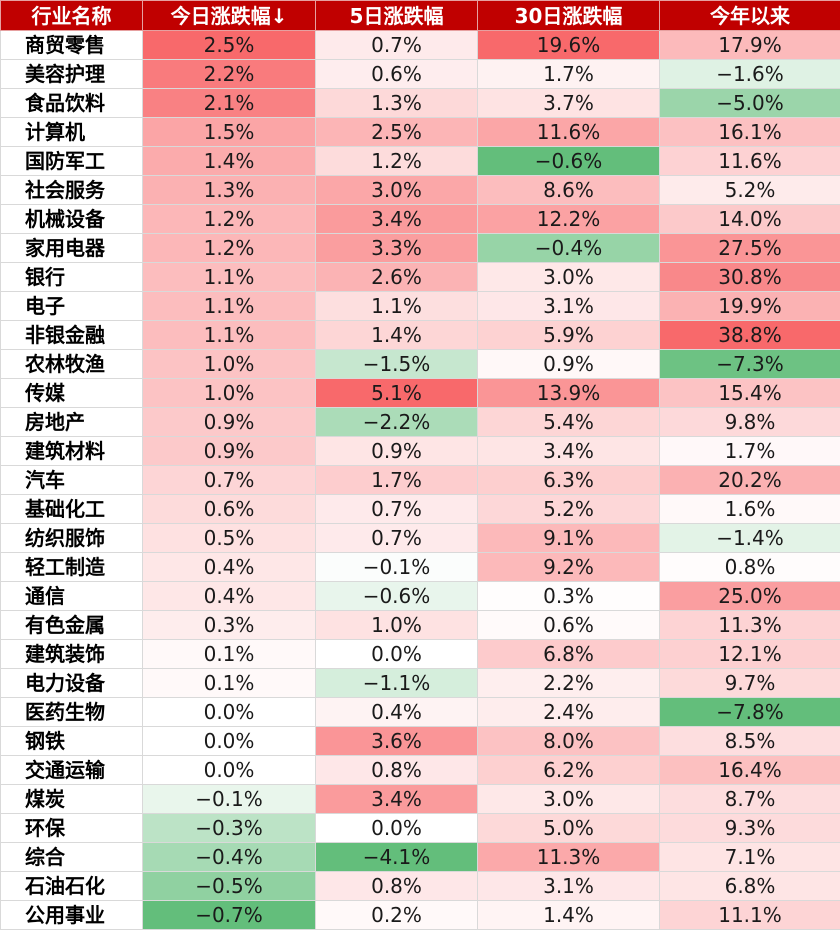 The width and height of the screenshot is (840, 930). What do you see at coordinates (750, 335) in the screenshot?
I see `cell-ytd-change: 38.8%` at bounding box center [750, 335].